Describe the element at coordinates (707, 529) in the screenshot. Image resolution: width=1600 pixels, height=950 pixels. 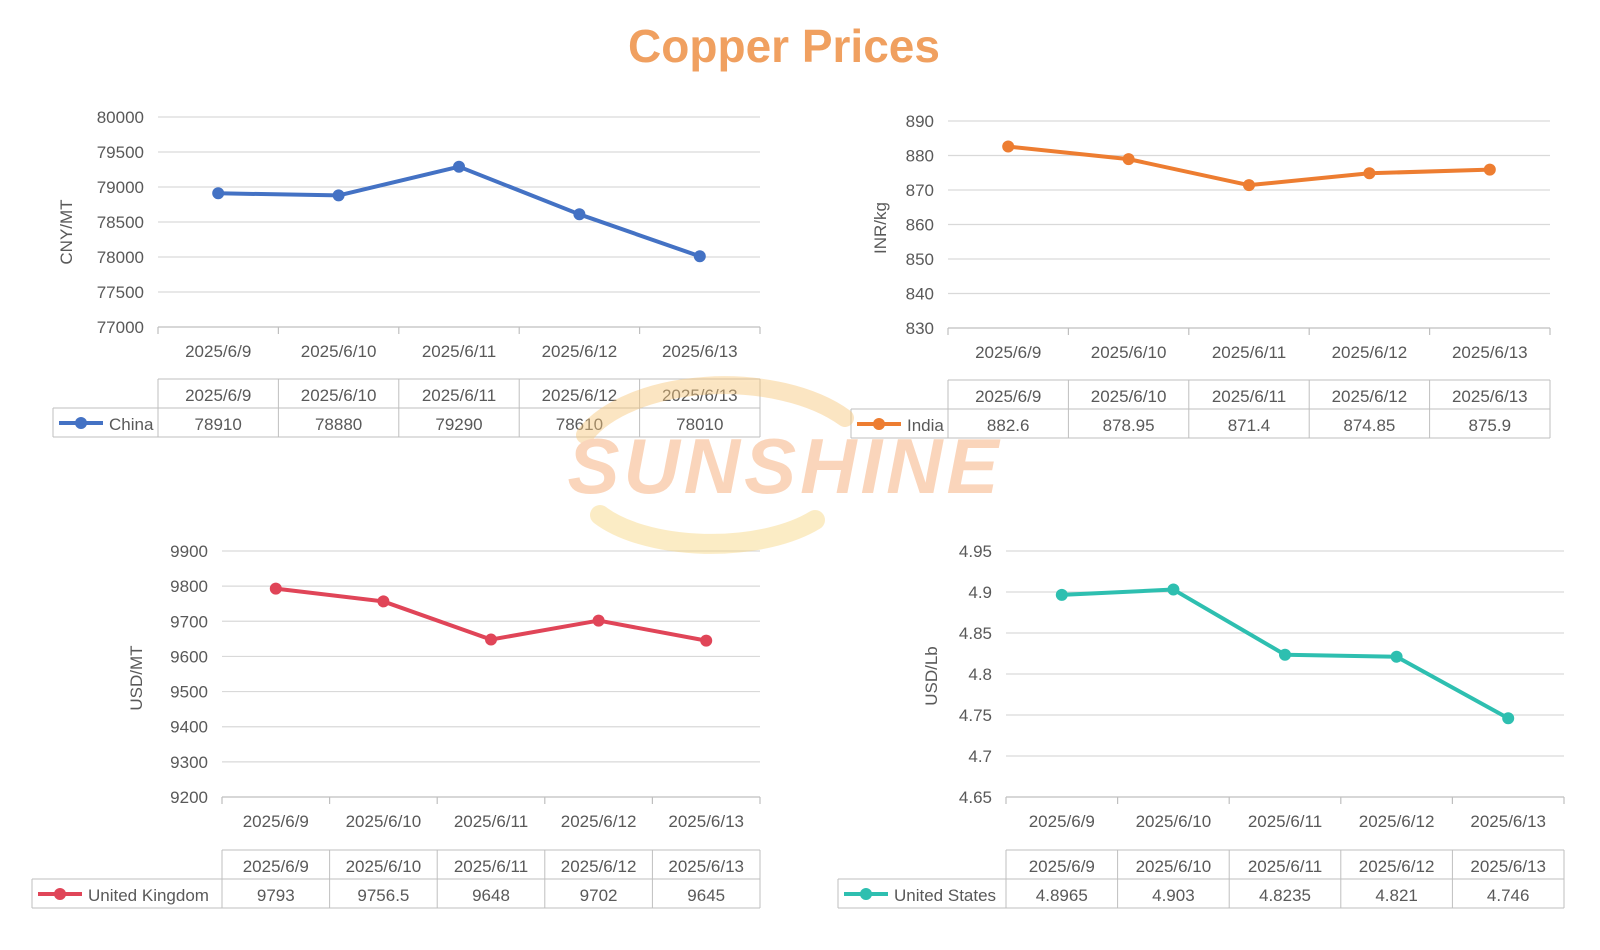
I see `logo-arc-bottom` at that location.